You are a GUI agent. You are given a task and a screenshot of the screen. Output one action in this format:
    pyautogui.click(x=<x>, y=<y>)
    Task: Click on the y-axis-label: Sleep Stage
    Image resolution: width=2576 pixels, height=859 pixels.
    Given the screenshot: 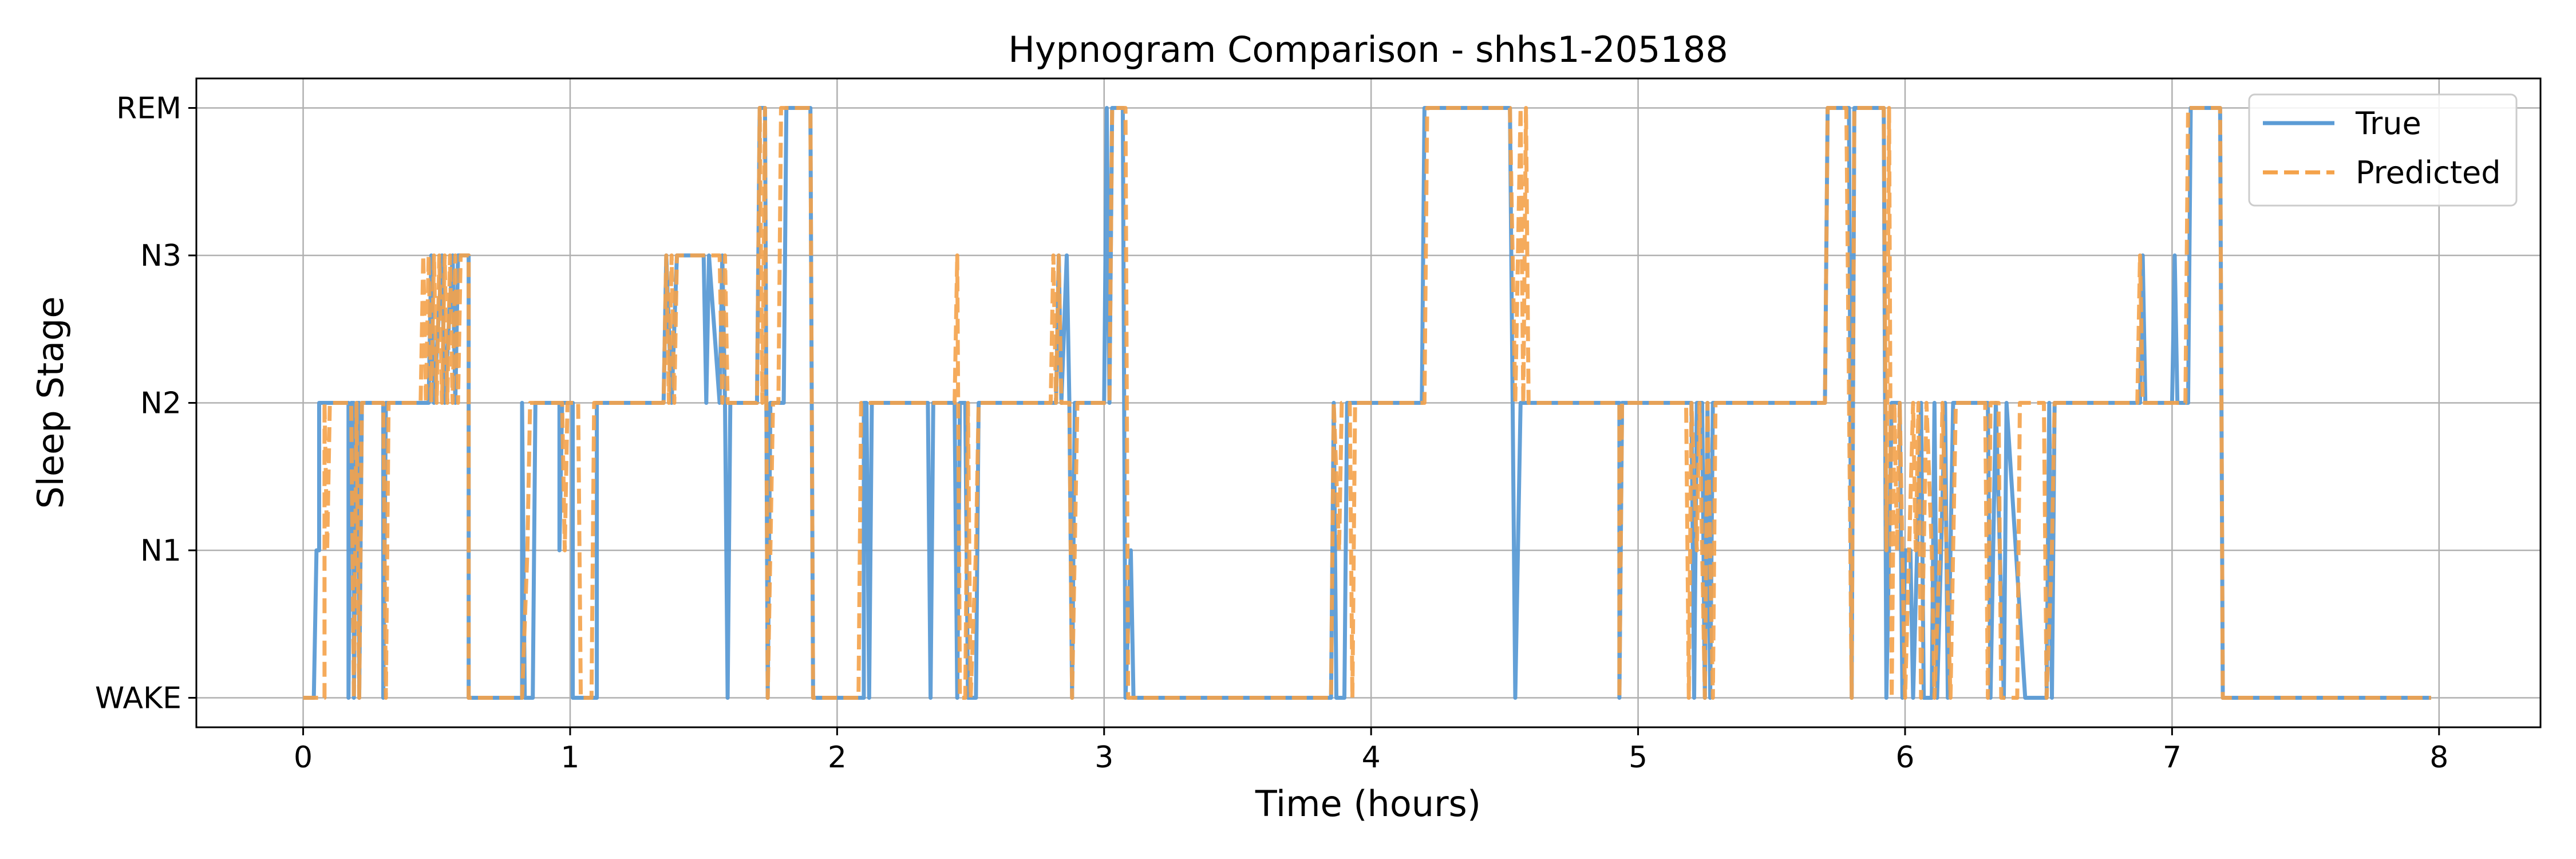 What is the action you would take?
    pyautogui.click(x=51, y=402)
    